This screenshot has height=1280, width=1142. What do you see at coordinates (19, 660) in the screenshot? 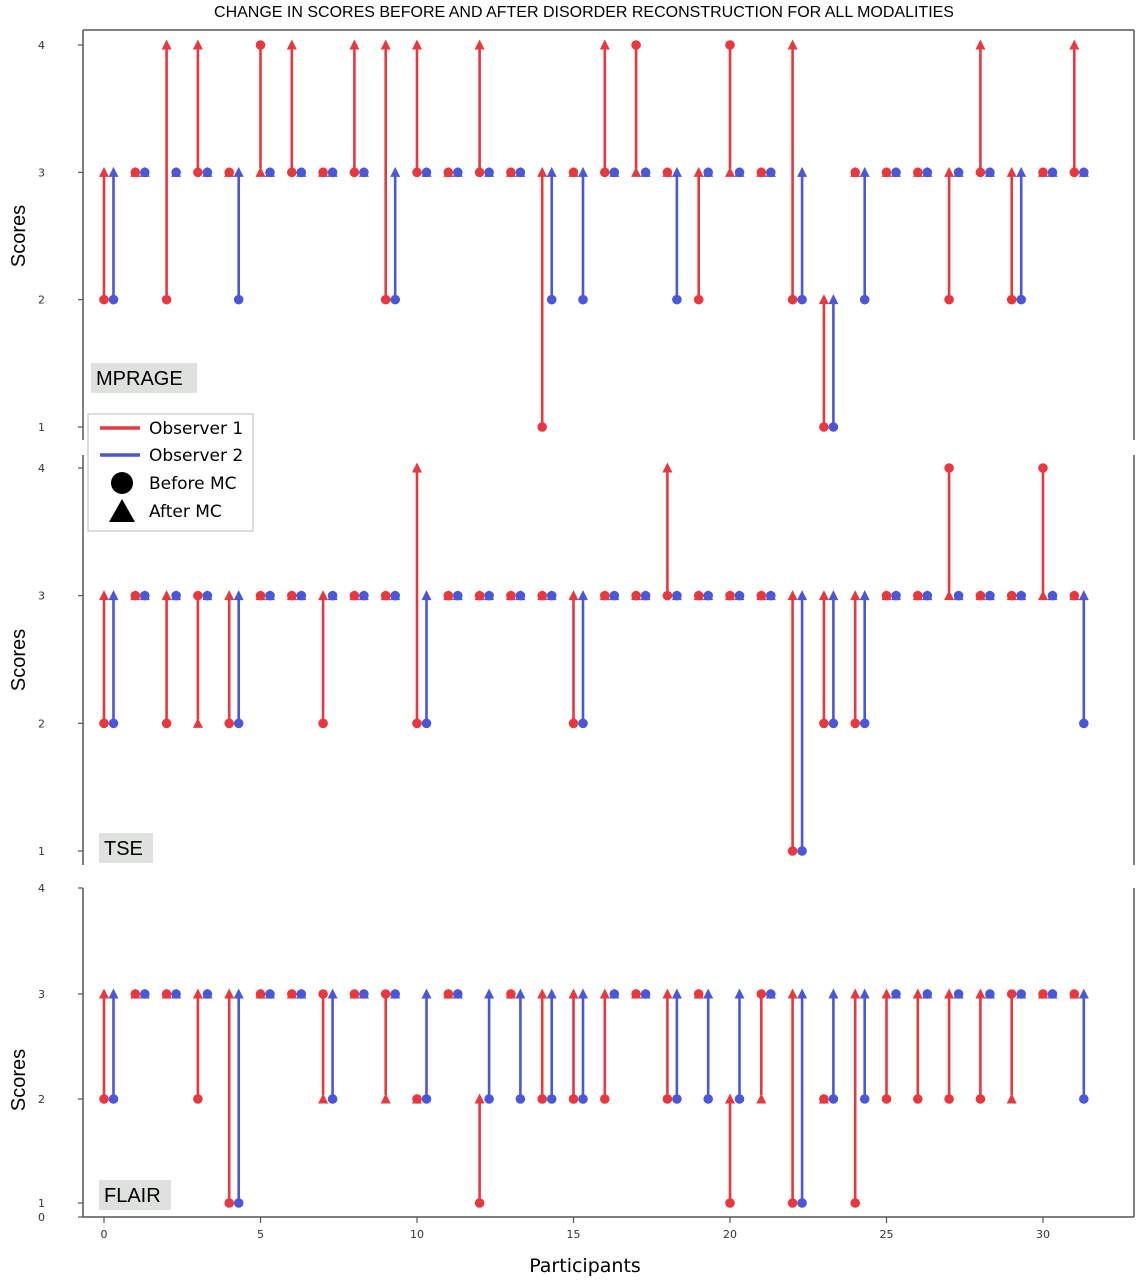
I see `y-axis-label-tse: Scores` at bounding box center [19, 660].